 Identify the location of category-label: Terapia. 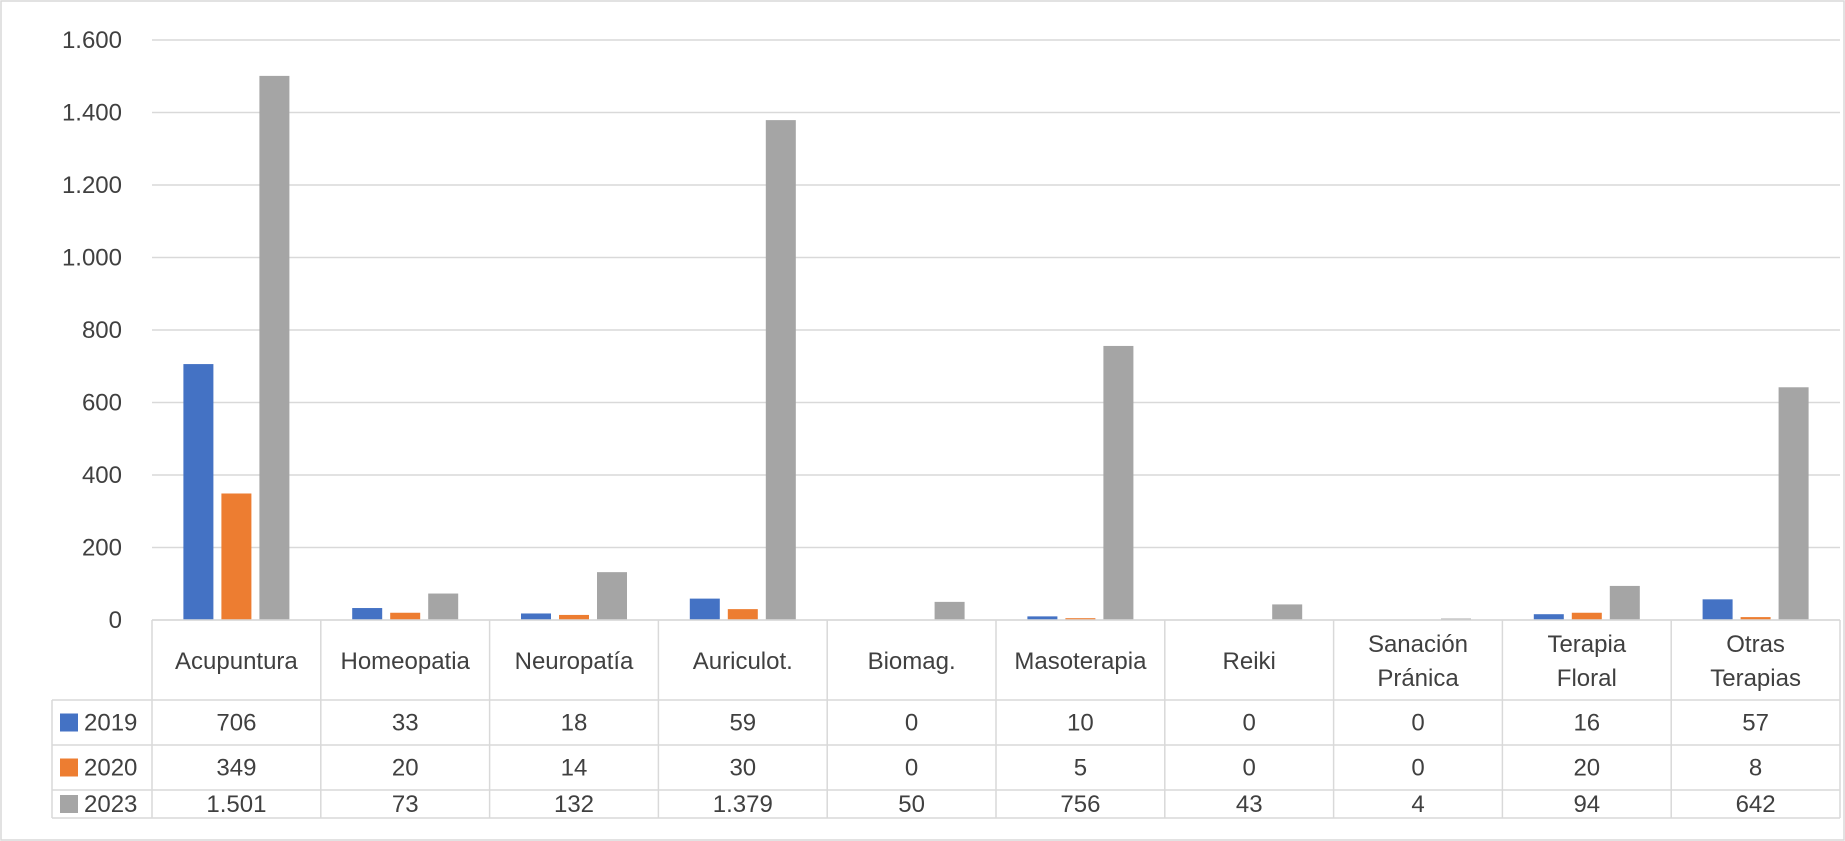
(1586, 644).